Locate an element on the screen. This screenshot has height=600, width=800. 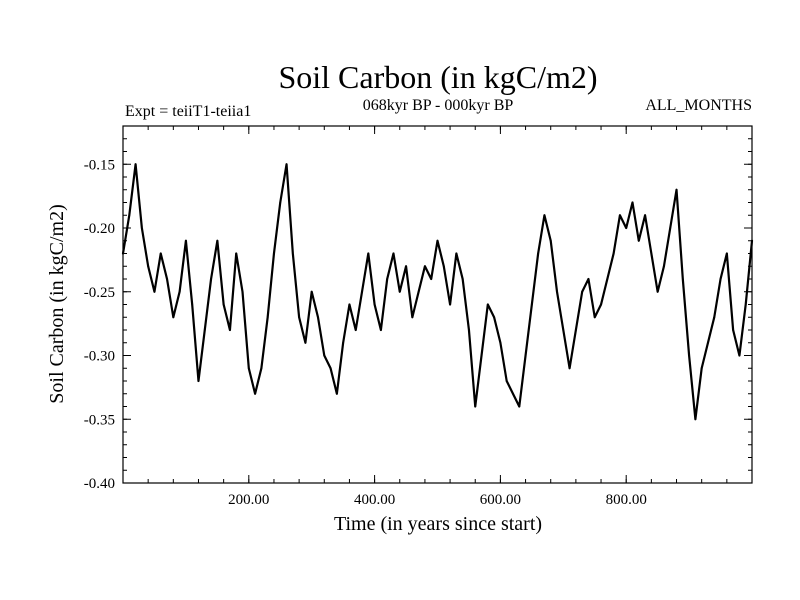
x-tick-label: 600.00 is located at coordinates (500, 500).